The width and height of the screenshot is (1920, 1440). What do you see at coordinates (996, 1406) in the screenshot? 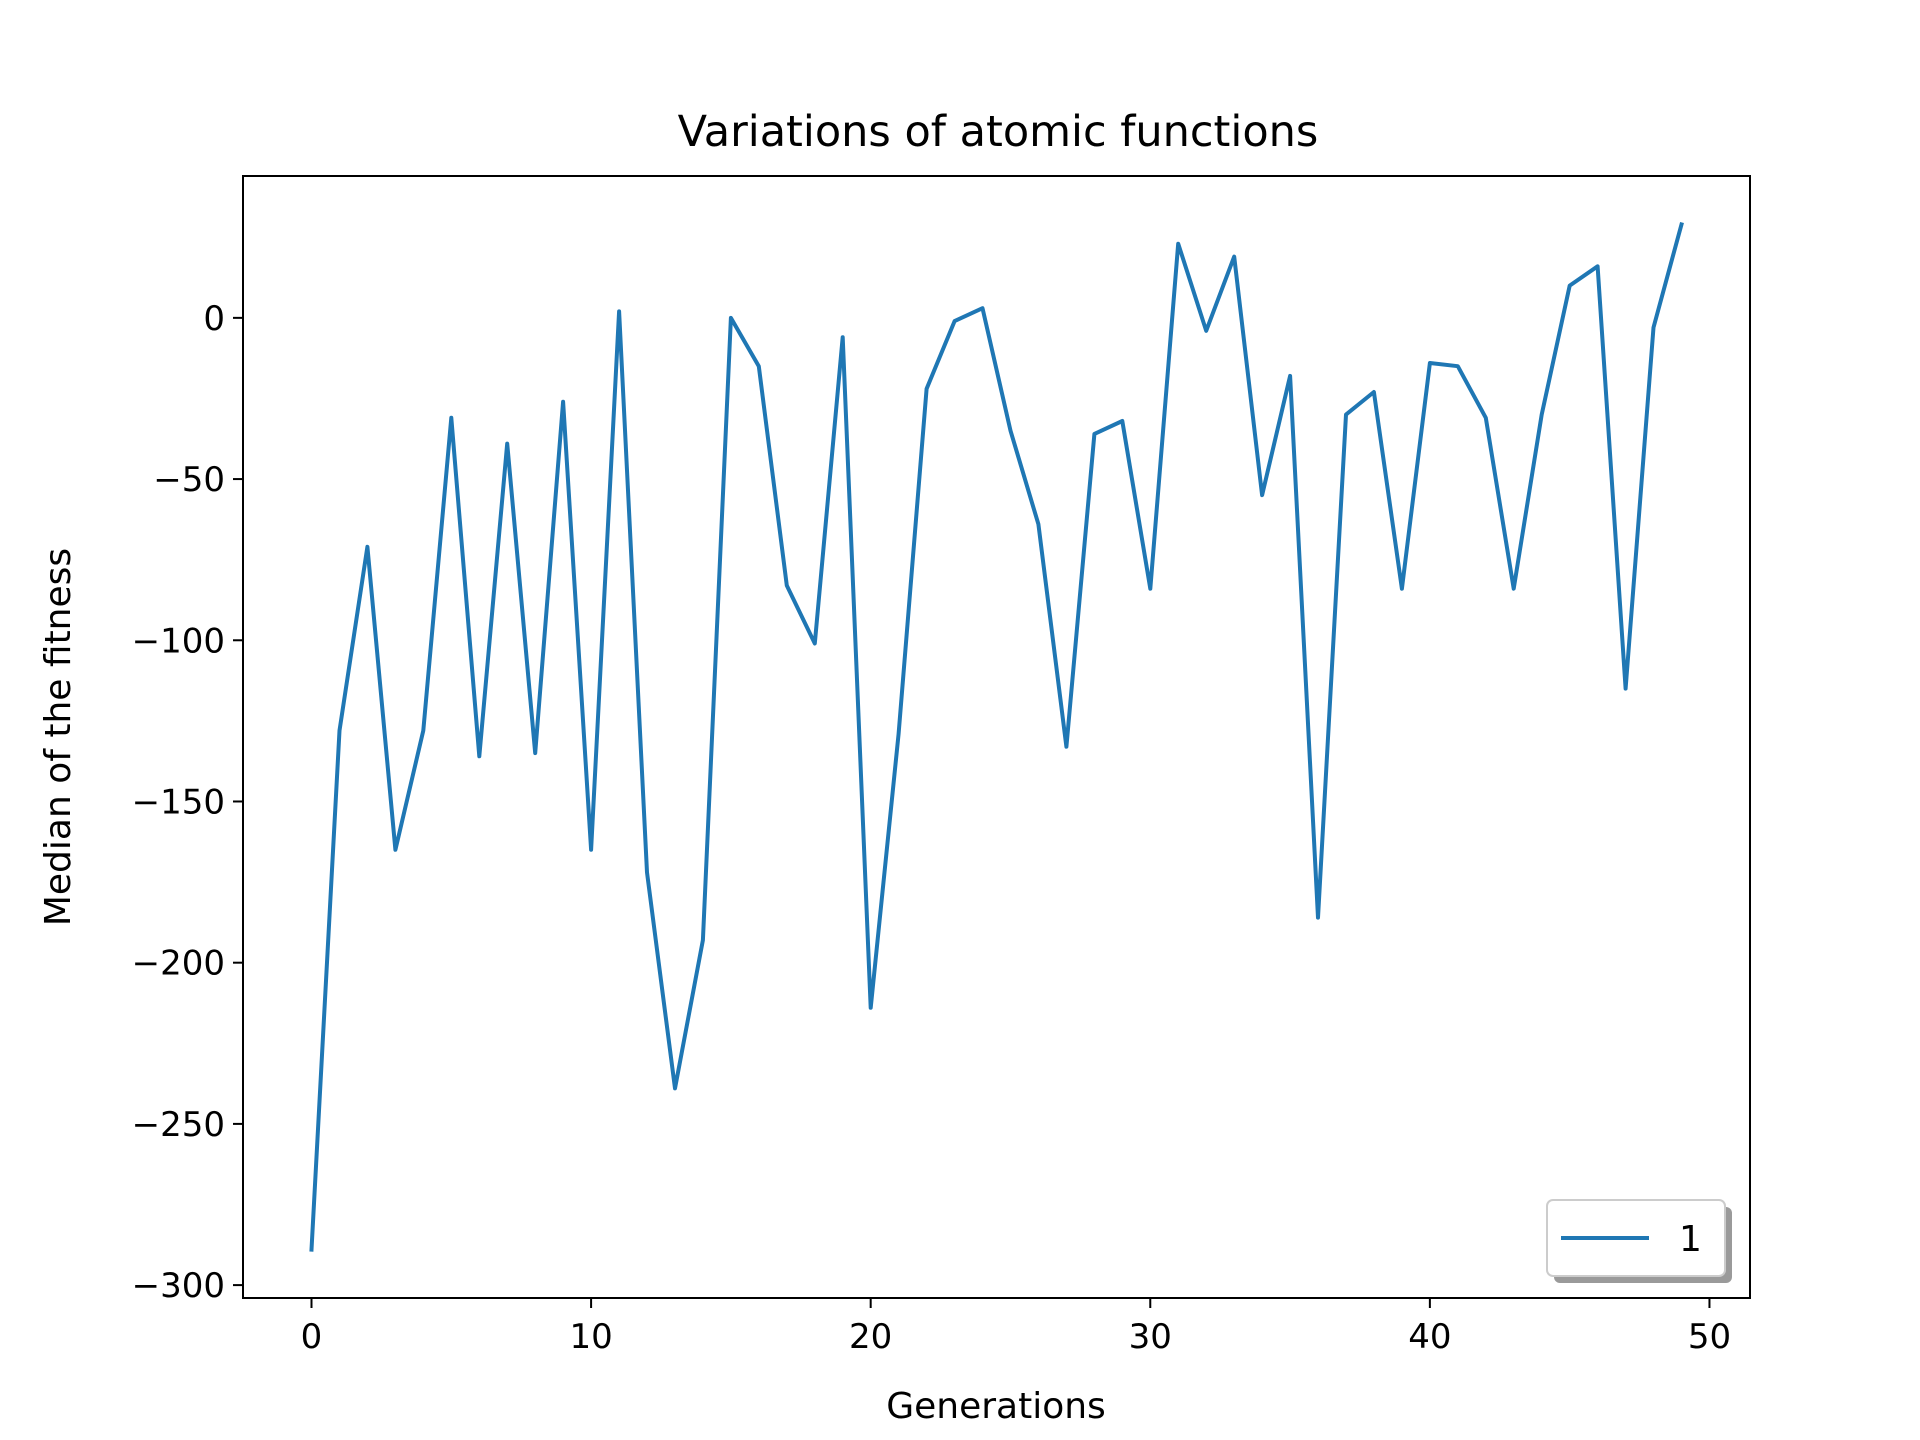
I see `x-axis-title: Generations` at bounding box center [996, 1406].